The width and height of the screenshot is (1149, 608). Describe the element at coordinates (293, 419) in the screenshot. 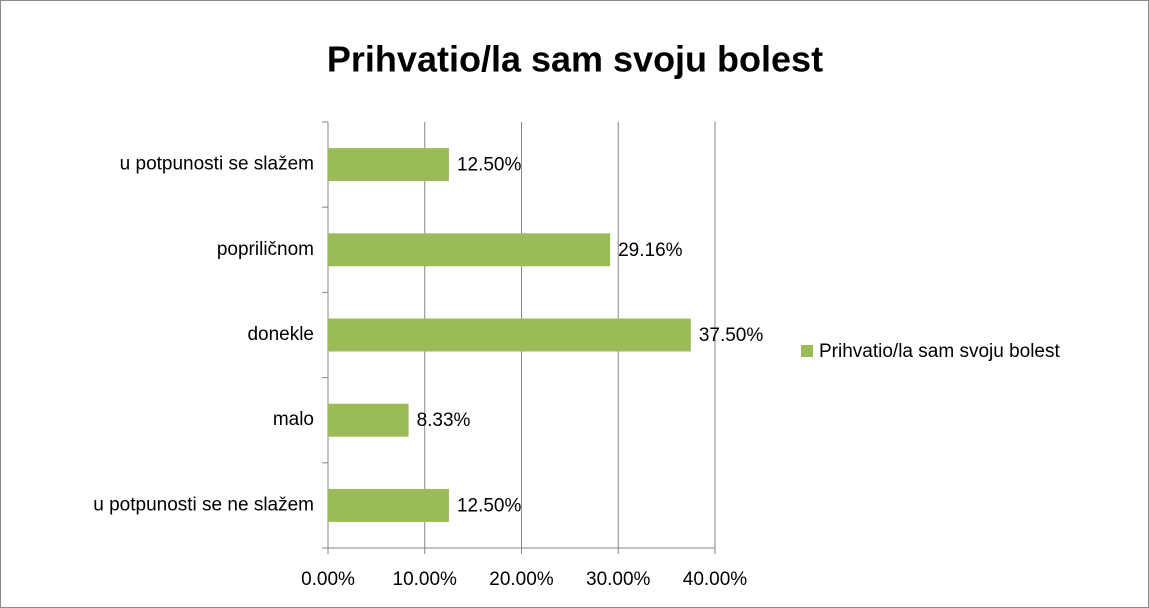

I see `y-tick-label: malo` at that location.